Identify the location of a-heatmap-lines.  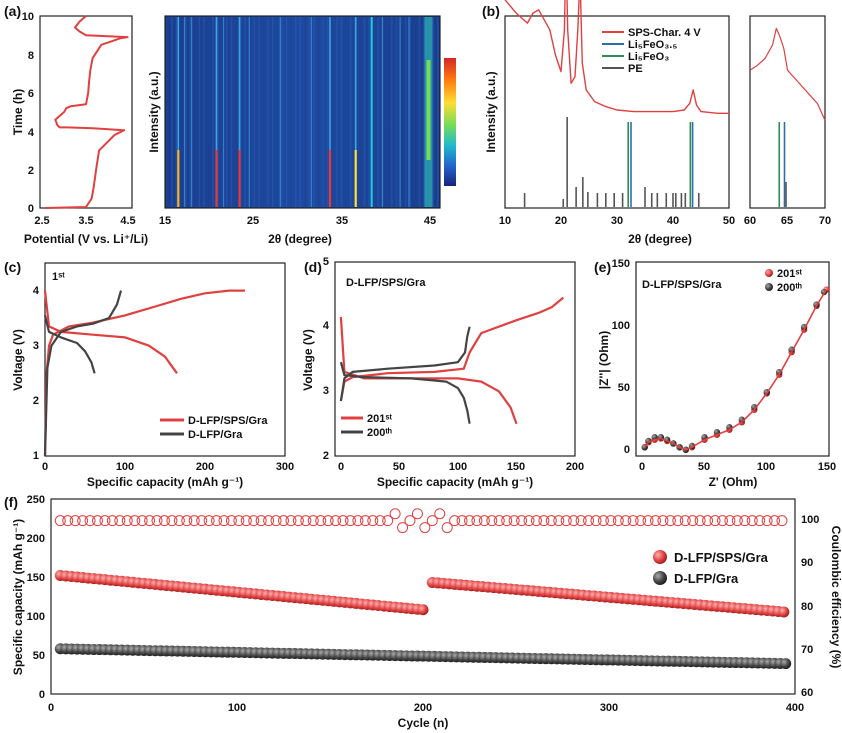
(302, 112).